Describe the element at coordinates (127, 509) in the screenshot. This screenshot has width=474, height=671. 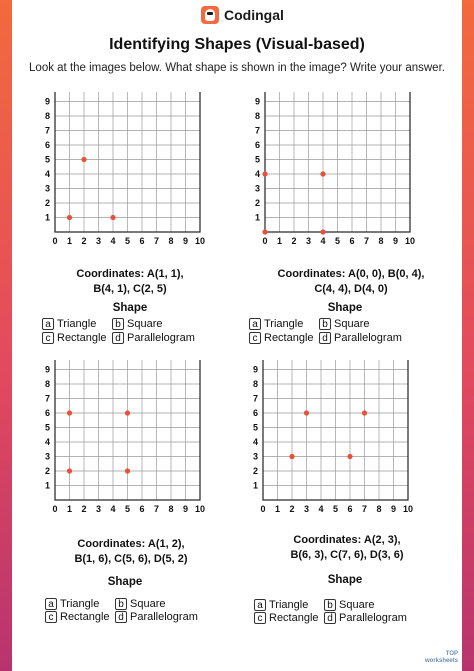
I see `x-tick-label: 5` at that location.